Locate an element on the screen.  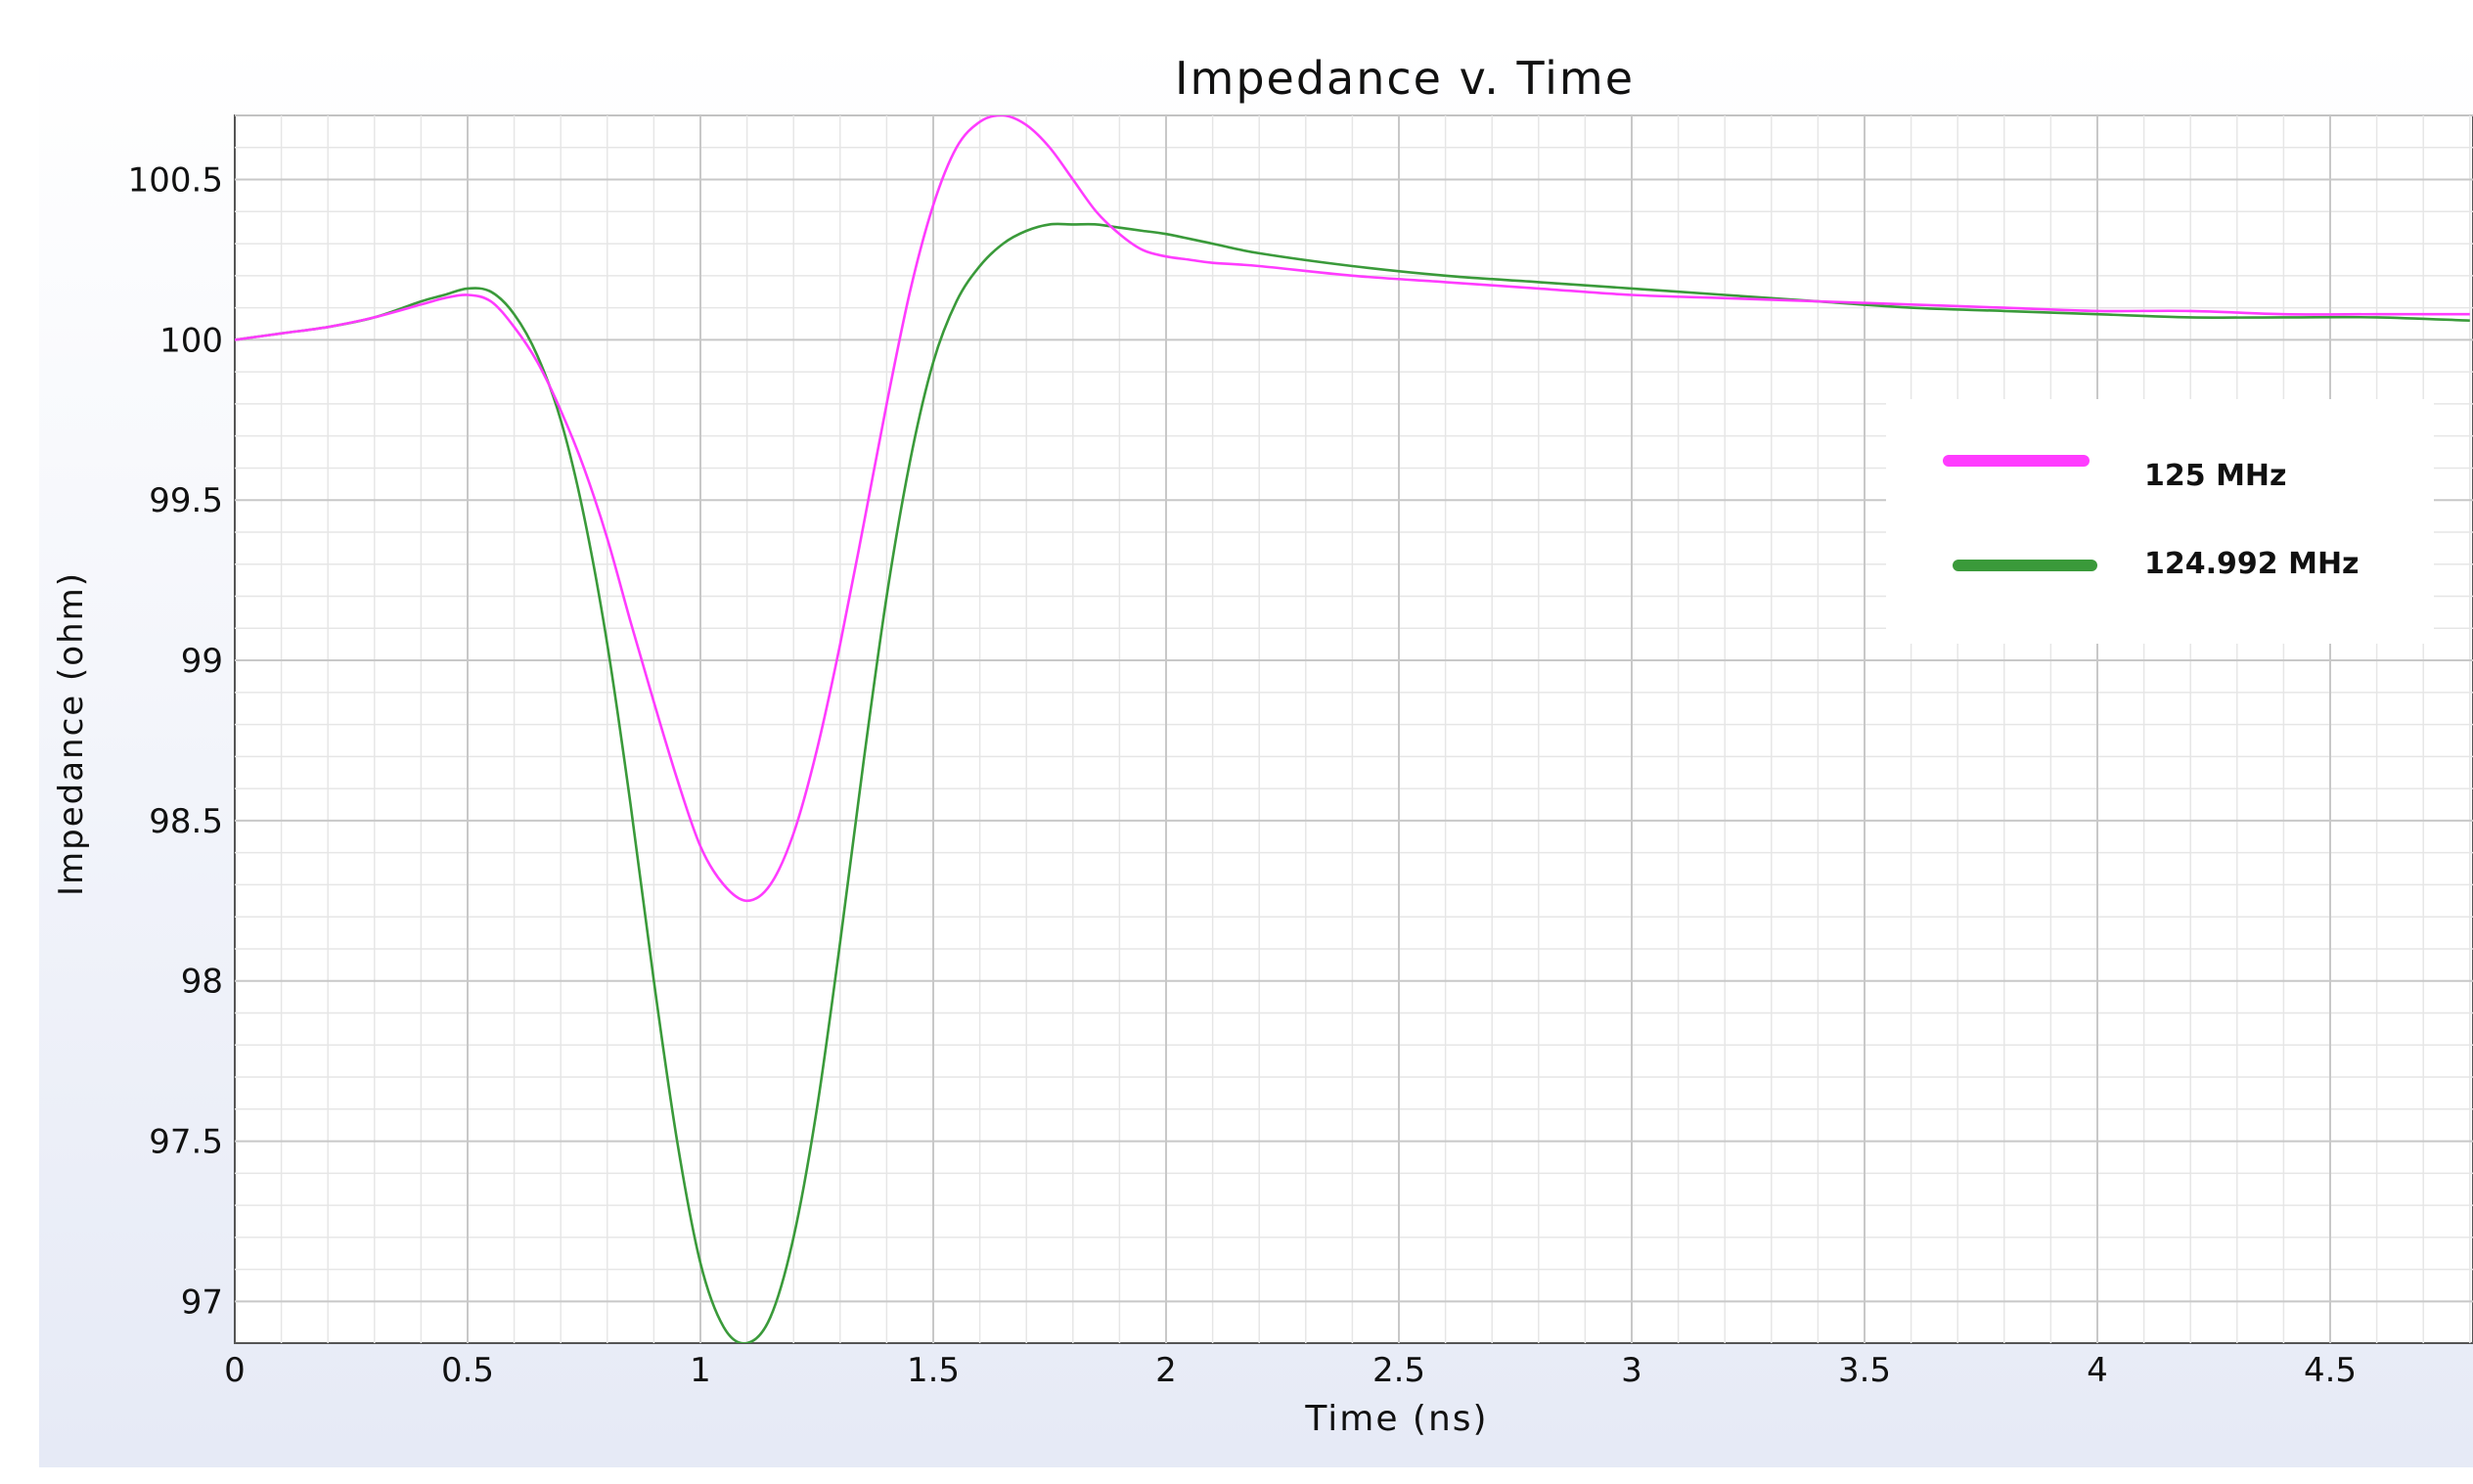
x-tick-label: 2.5 is located at coordinates (1398, 1370).